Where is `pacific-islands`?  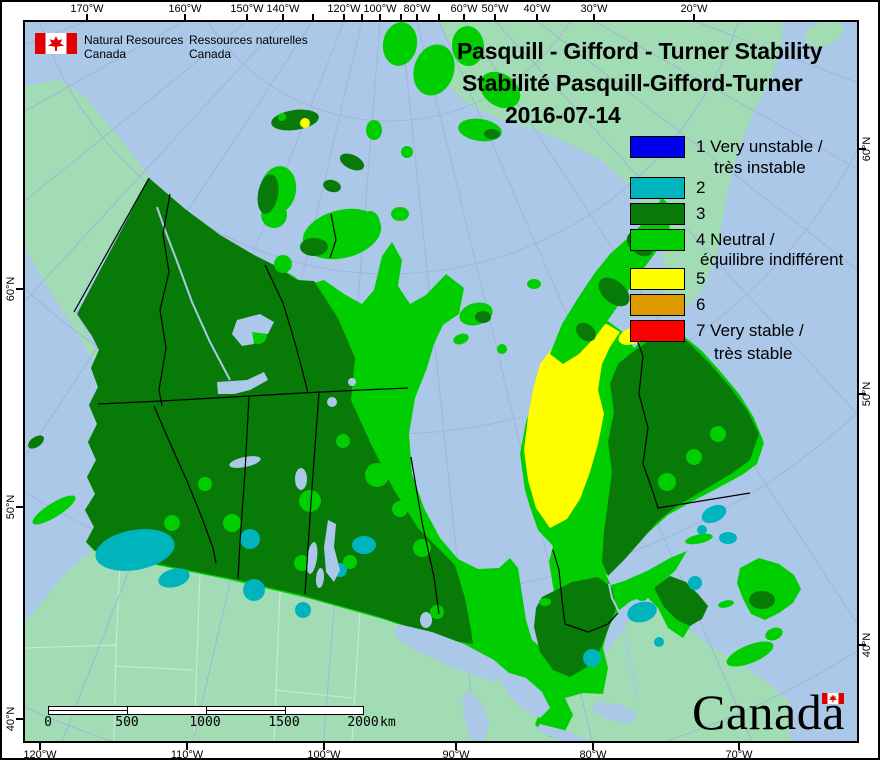 pacific-islands is located at coordinates (52, 480).